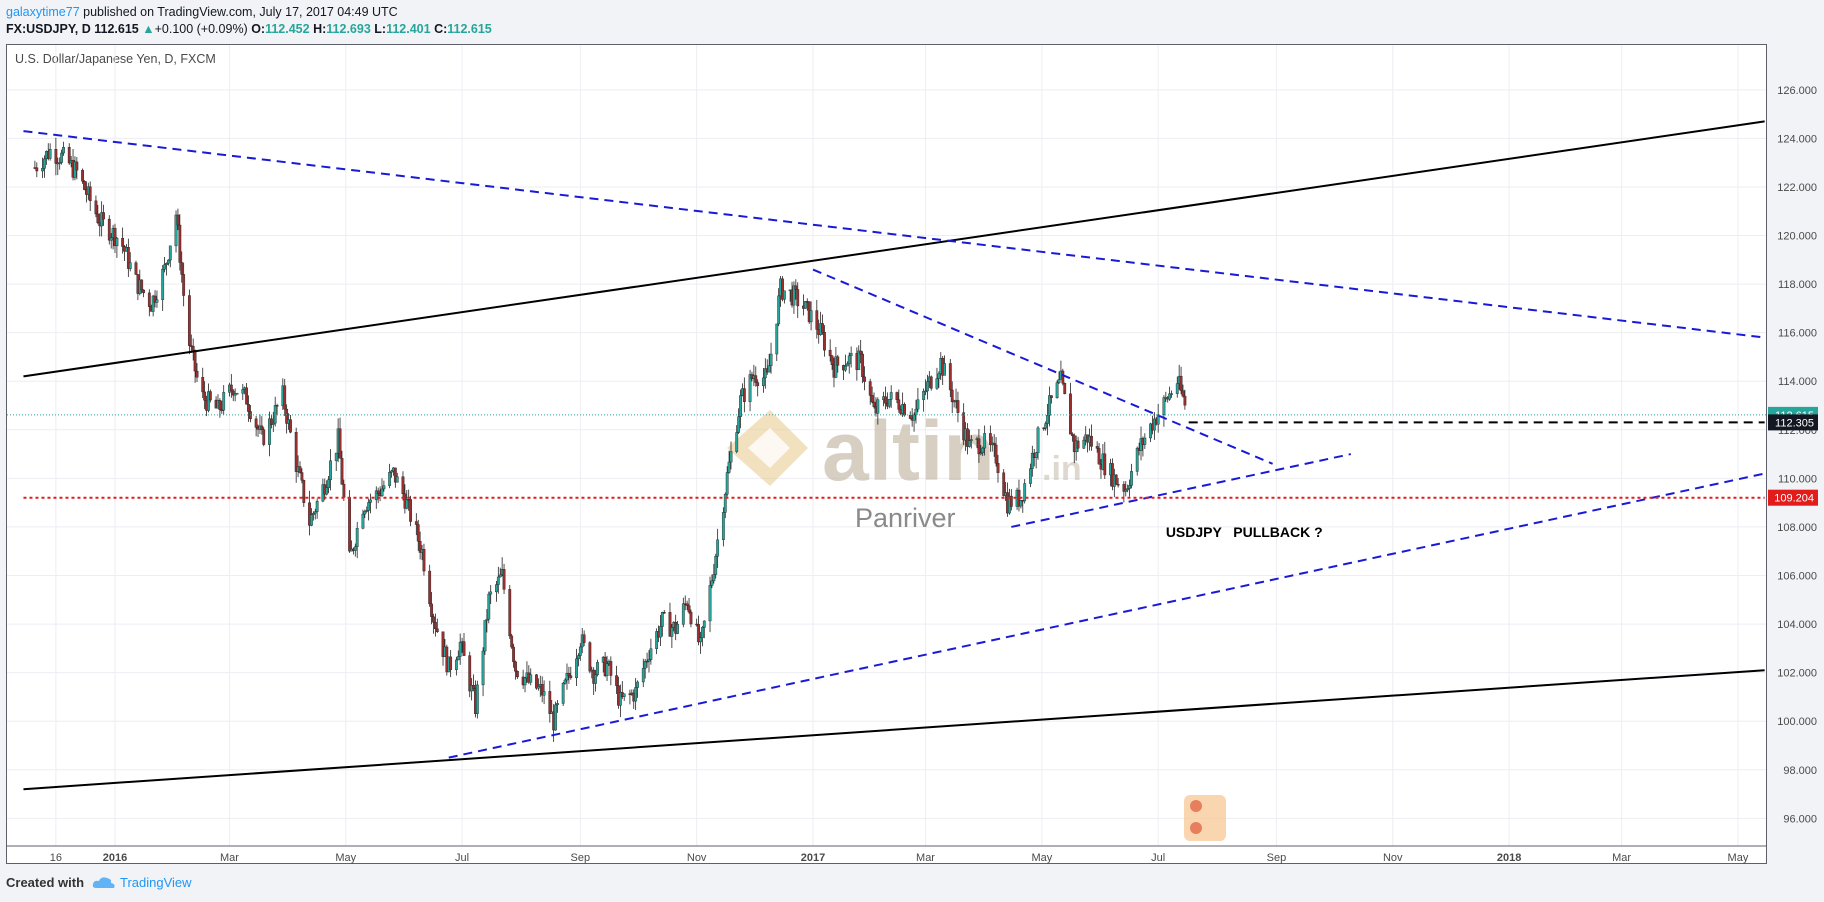 This screenshot has width=1824, height=902. I want to click on watermark: altin .in Panriver, so click(904, 468).